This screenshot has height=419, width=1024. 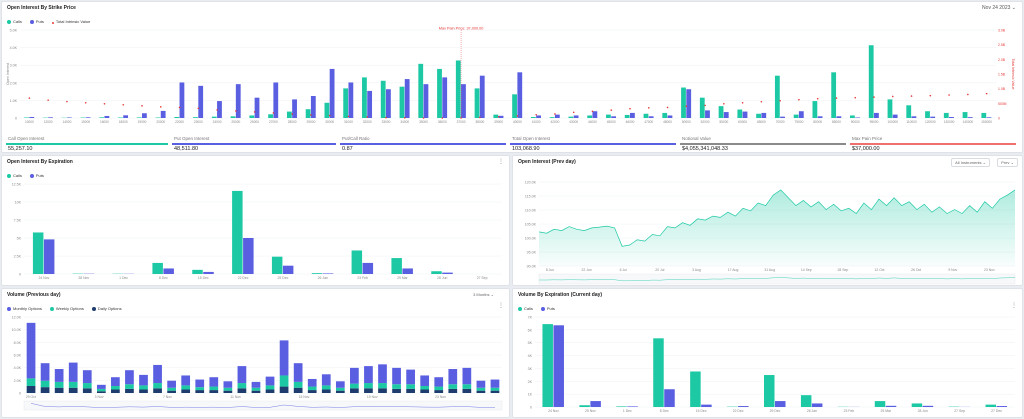 What do you see at coordinates (532, 253) in the screenshot?
I see `y-tick-label: 95.0K` at bounding box center [532, 253].